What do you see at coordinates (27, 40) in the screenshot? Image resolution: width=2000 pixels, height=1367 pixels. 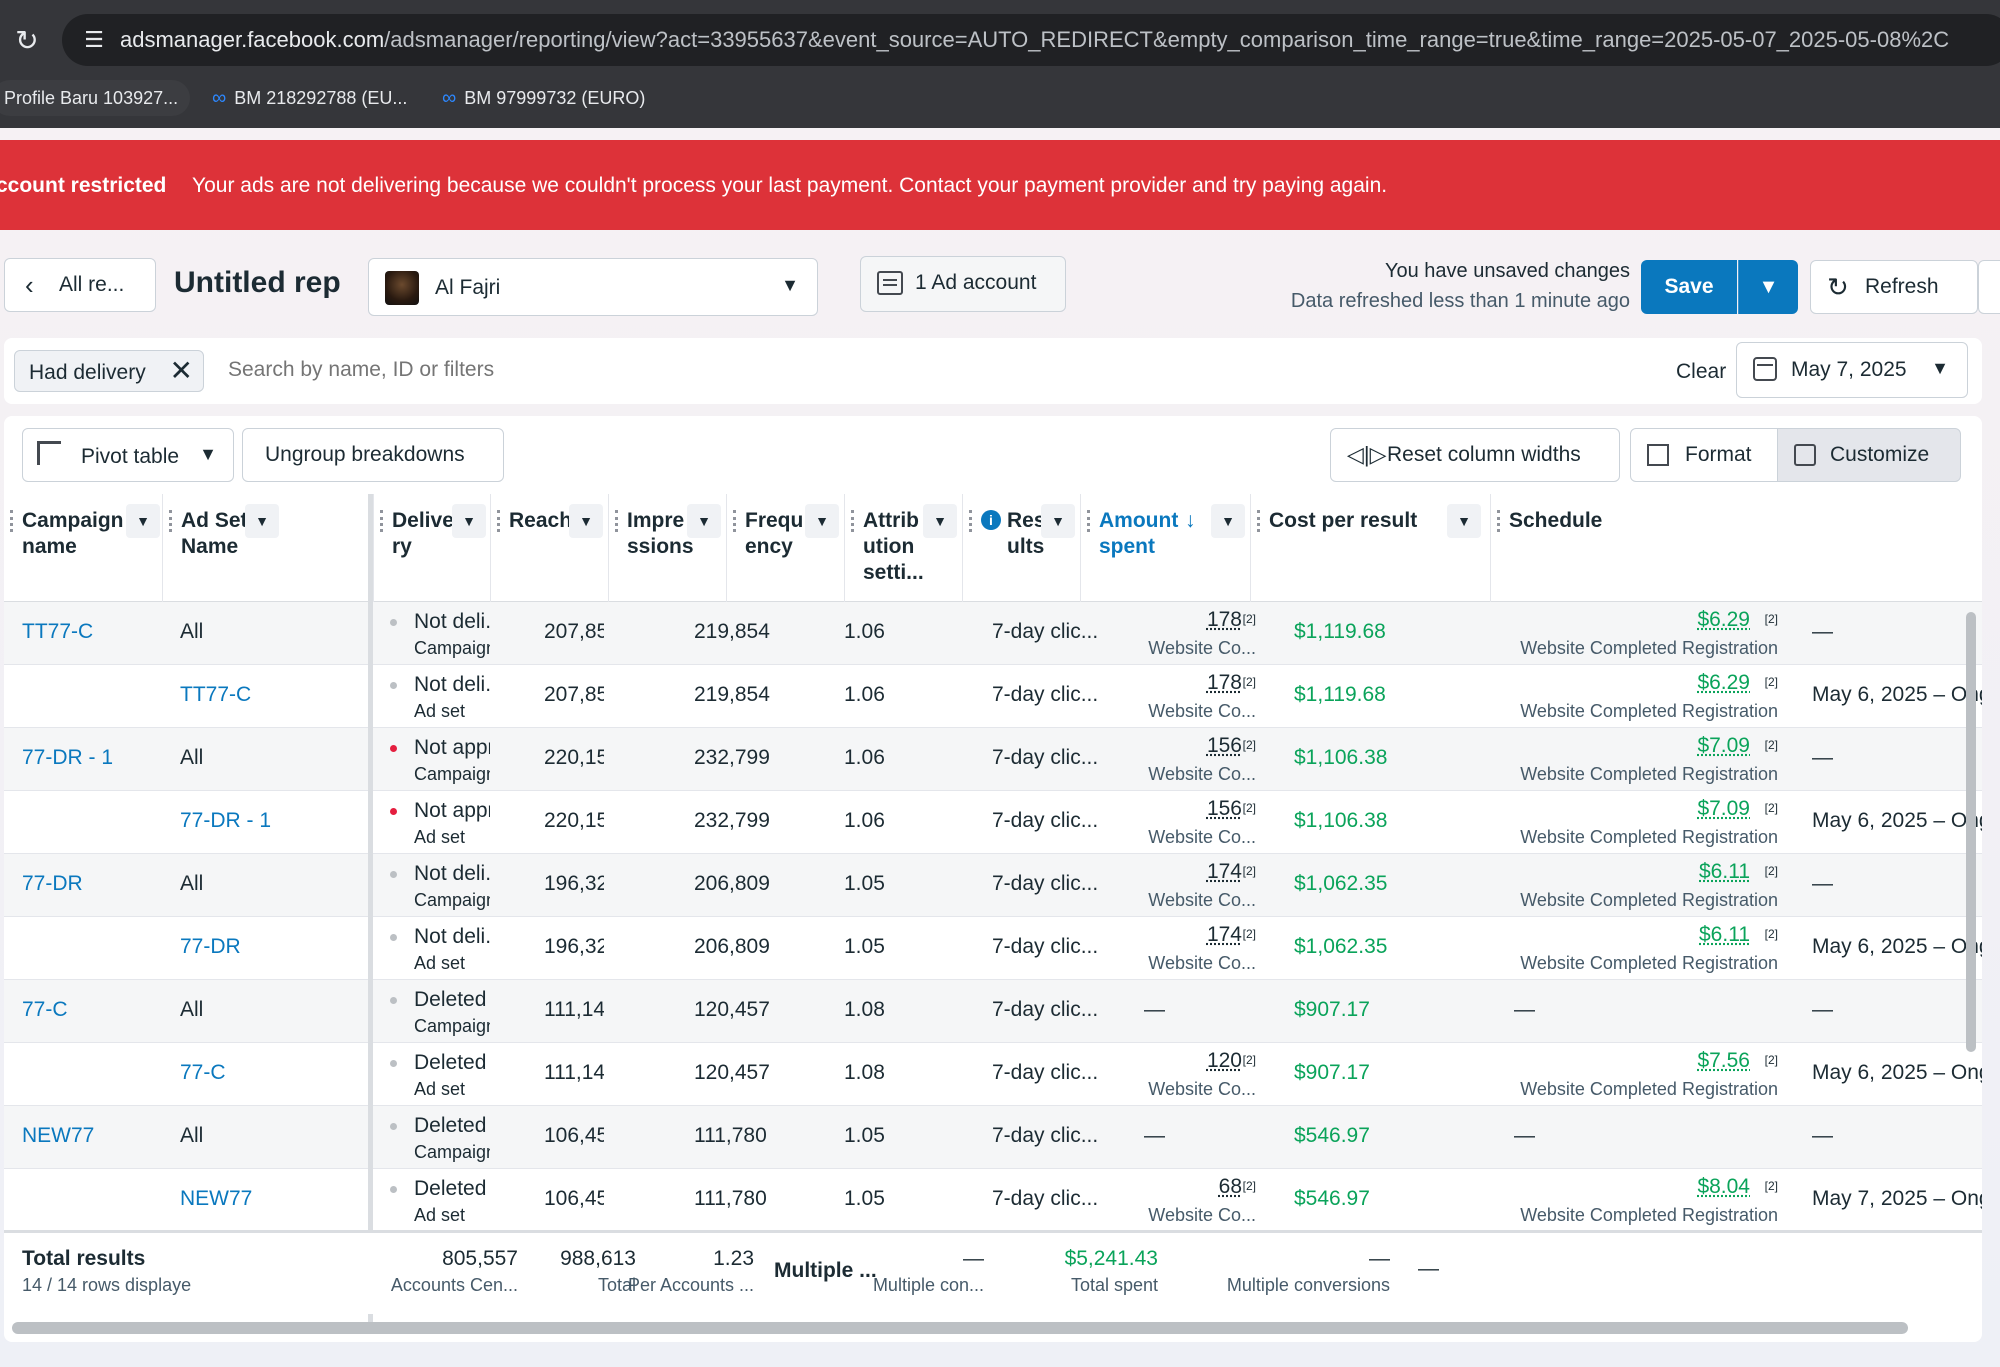 I see `reload-icon: ↻` at bounding box center [27, 40].